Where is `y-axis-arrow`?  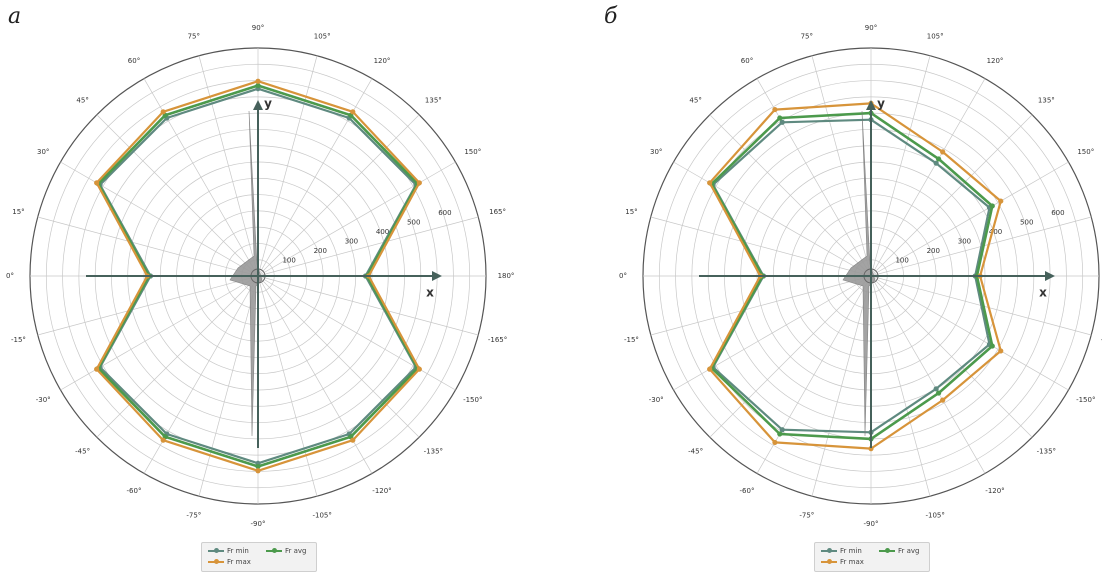
y-axis-arrow is located at coordinates (871, 105).